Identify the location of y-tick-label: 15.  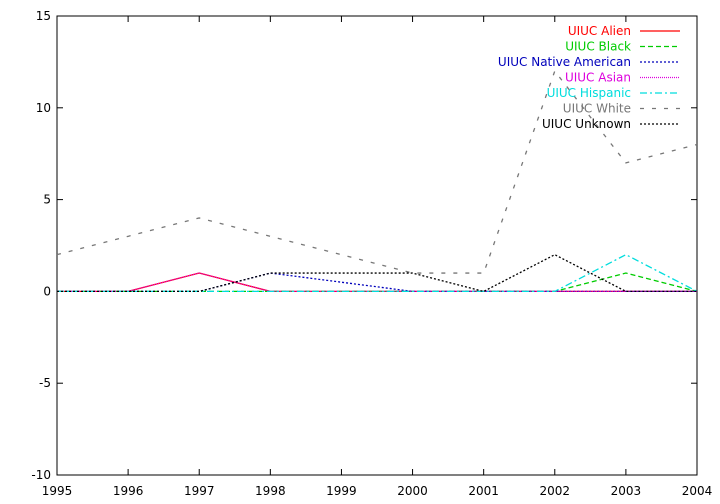
(43, 16).